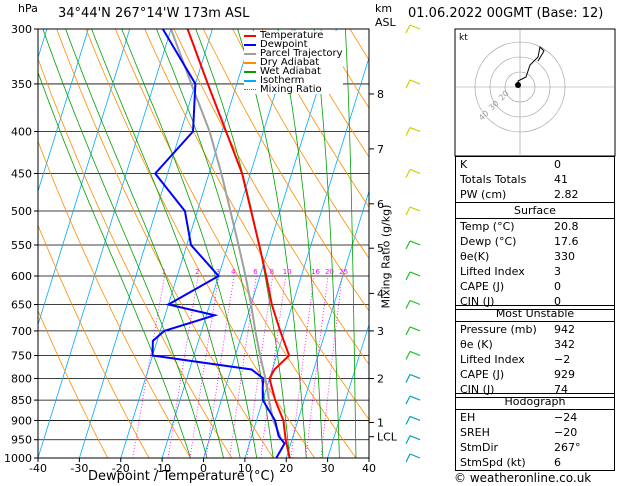 The height and width of the screenshot is (486, 629). What do you see at coordinates (290, 62) in the screenshot?
I see `legend-label: Dry Adiabat` at bounding box center [290, 62].